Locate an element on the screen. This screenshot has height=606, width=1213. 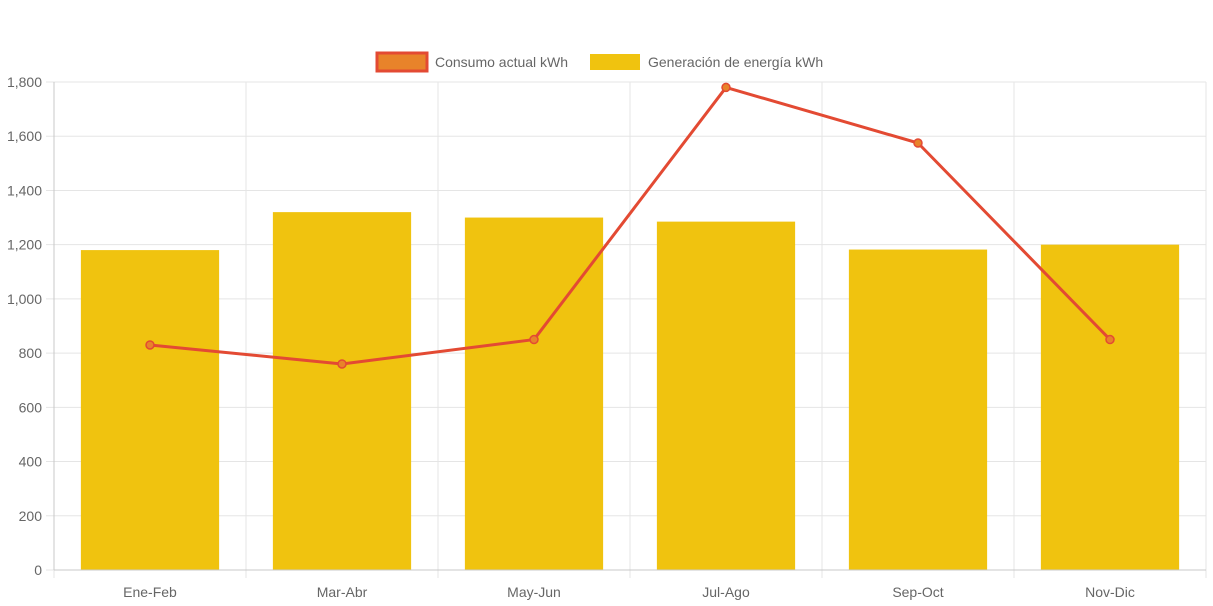
y-tick-label: 1,000 is located at coordinates (24, 299).